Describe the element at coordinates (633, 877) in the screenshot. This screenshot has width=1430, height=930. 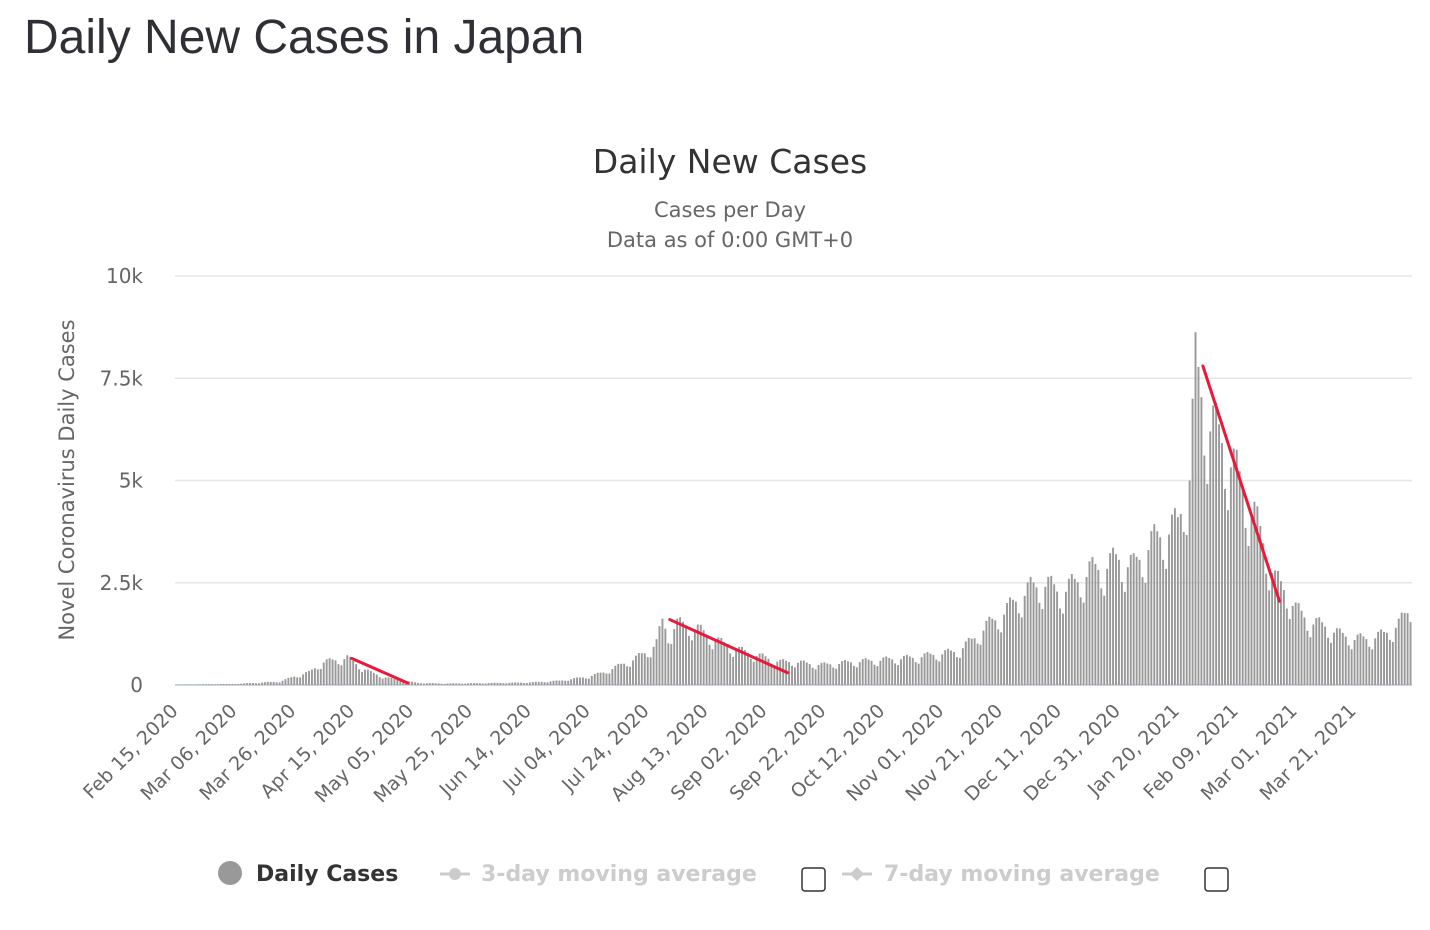
I see `legend-item-3-day-average: 3-day moving average` at that location.